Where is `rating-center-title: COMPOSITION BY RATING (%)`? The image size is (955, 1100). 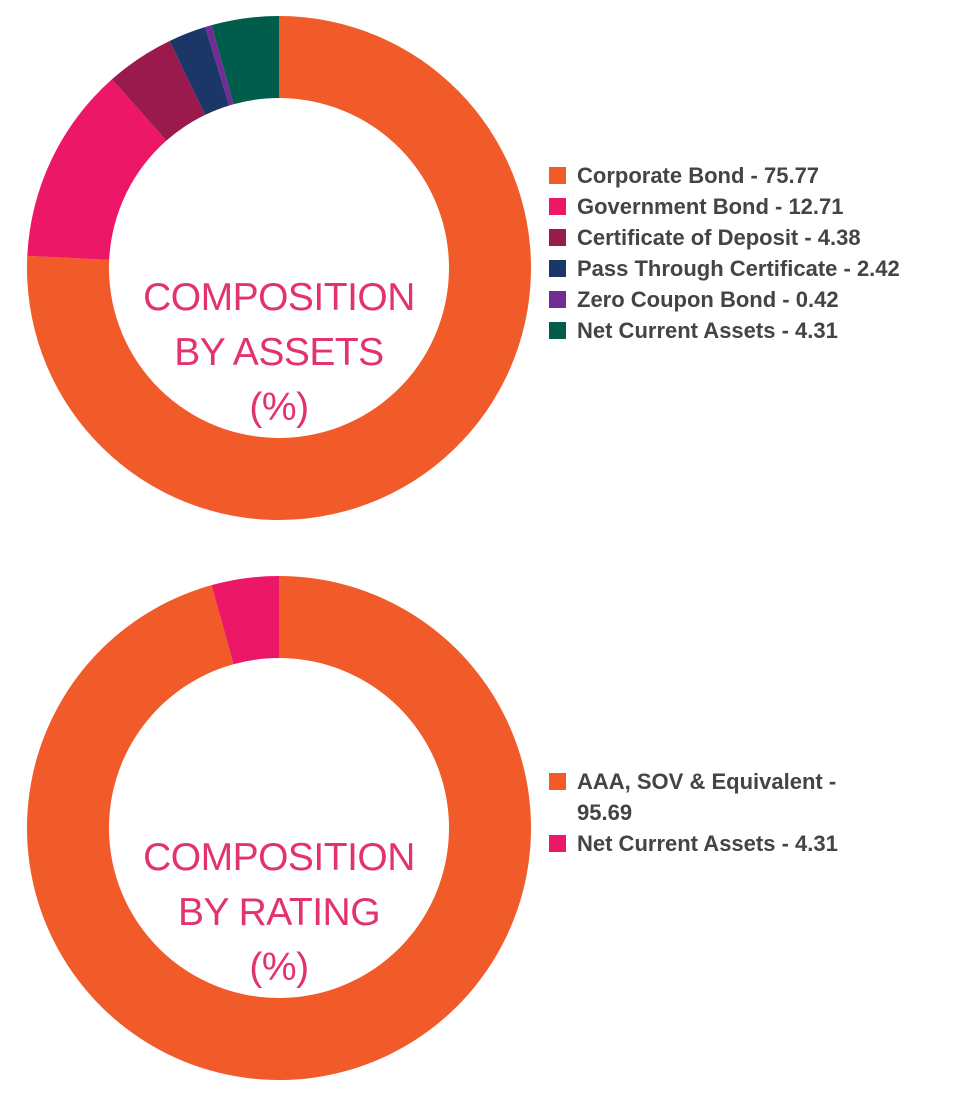 rating-center-title: COMPOSITION BY RATING (%) is located at coordinates (279, 912).